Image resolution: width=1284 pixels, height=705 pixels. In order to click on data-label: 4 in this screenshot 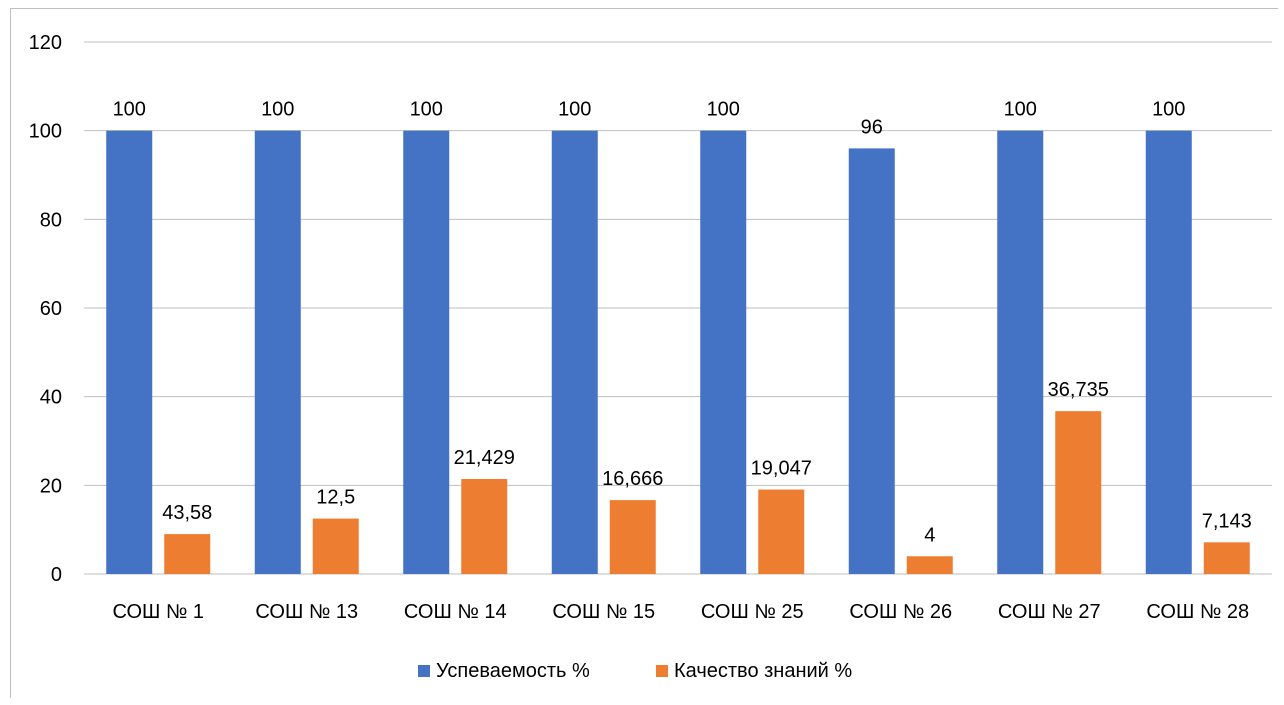, I will do `click(929, 535)`.